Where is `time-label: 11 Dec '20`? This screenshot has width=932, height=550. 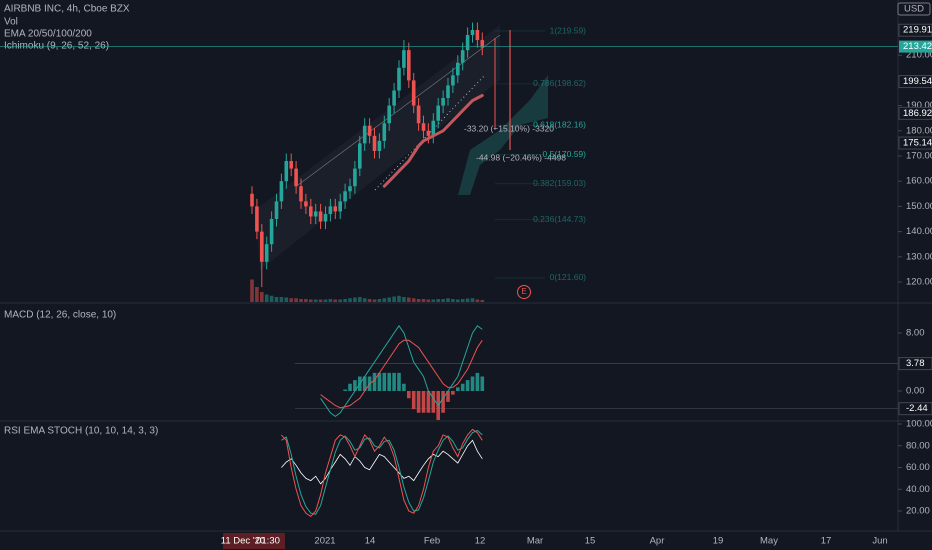 time-label: 11 Dec '20 is located at coordinates (243, 541).